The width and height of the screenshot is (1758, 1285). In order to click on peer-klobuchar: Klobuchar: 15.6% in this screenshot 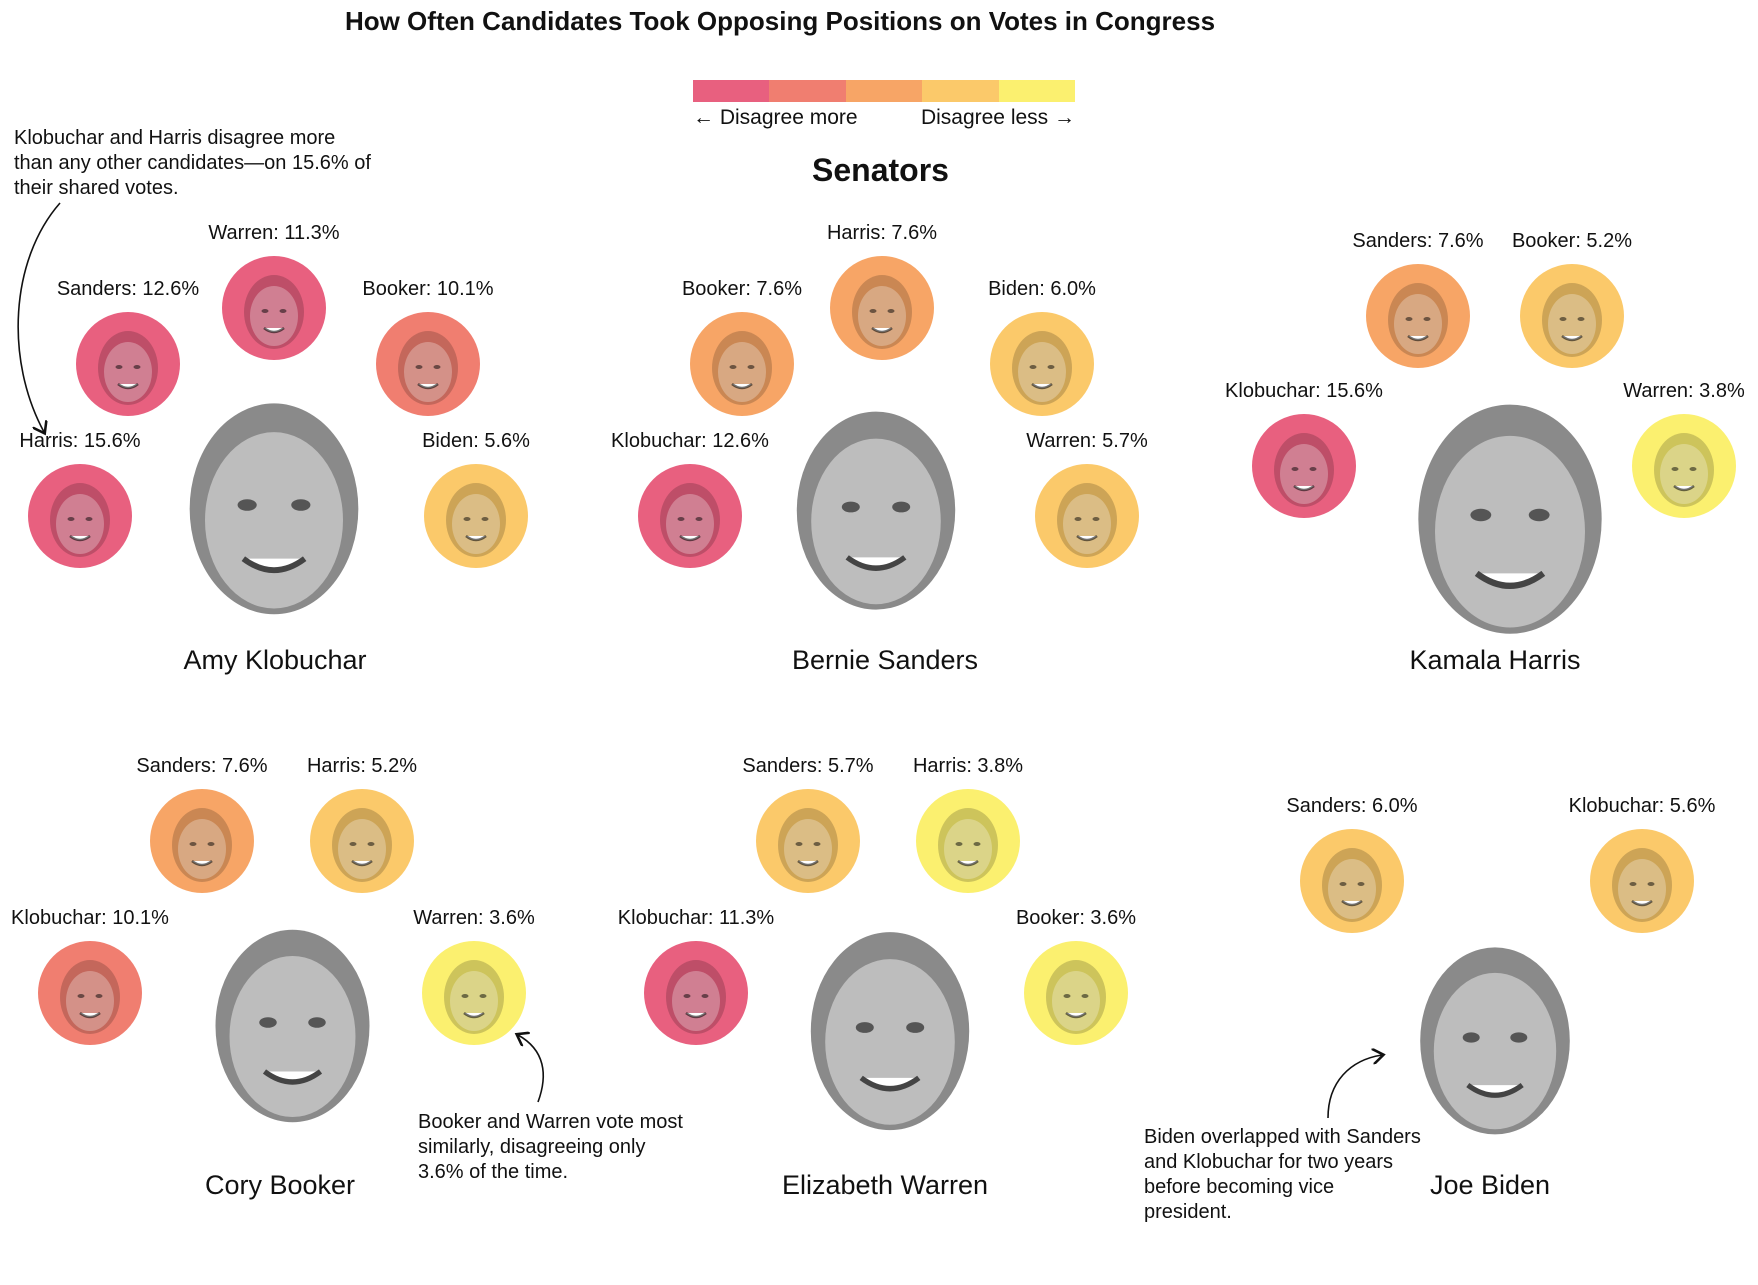, I will do `click(1304, 449)`.